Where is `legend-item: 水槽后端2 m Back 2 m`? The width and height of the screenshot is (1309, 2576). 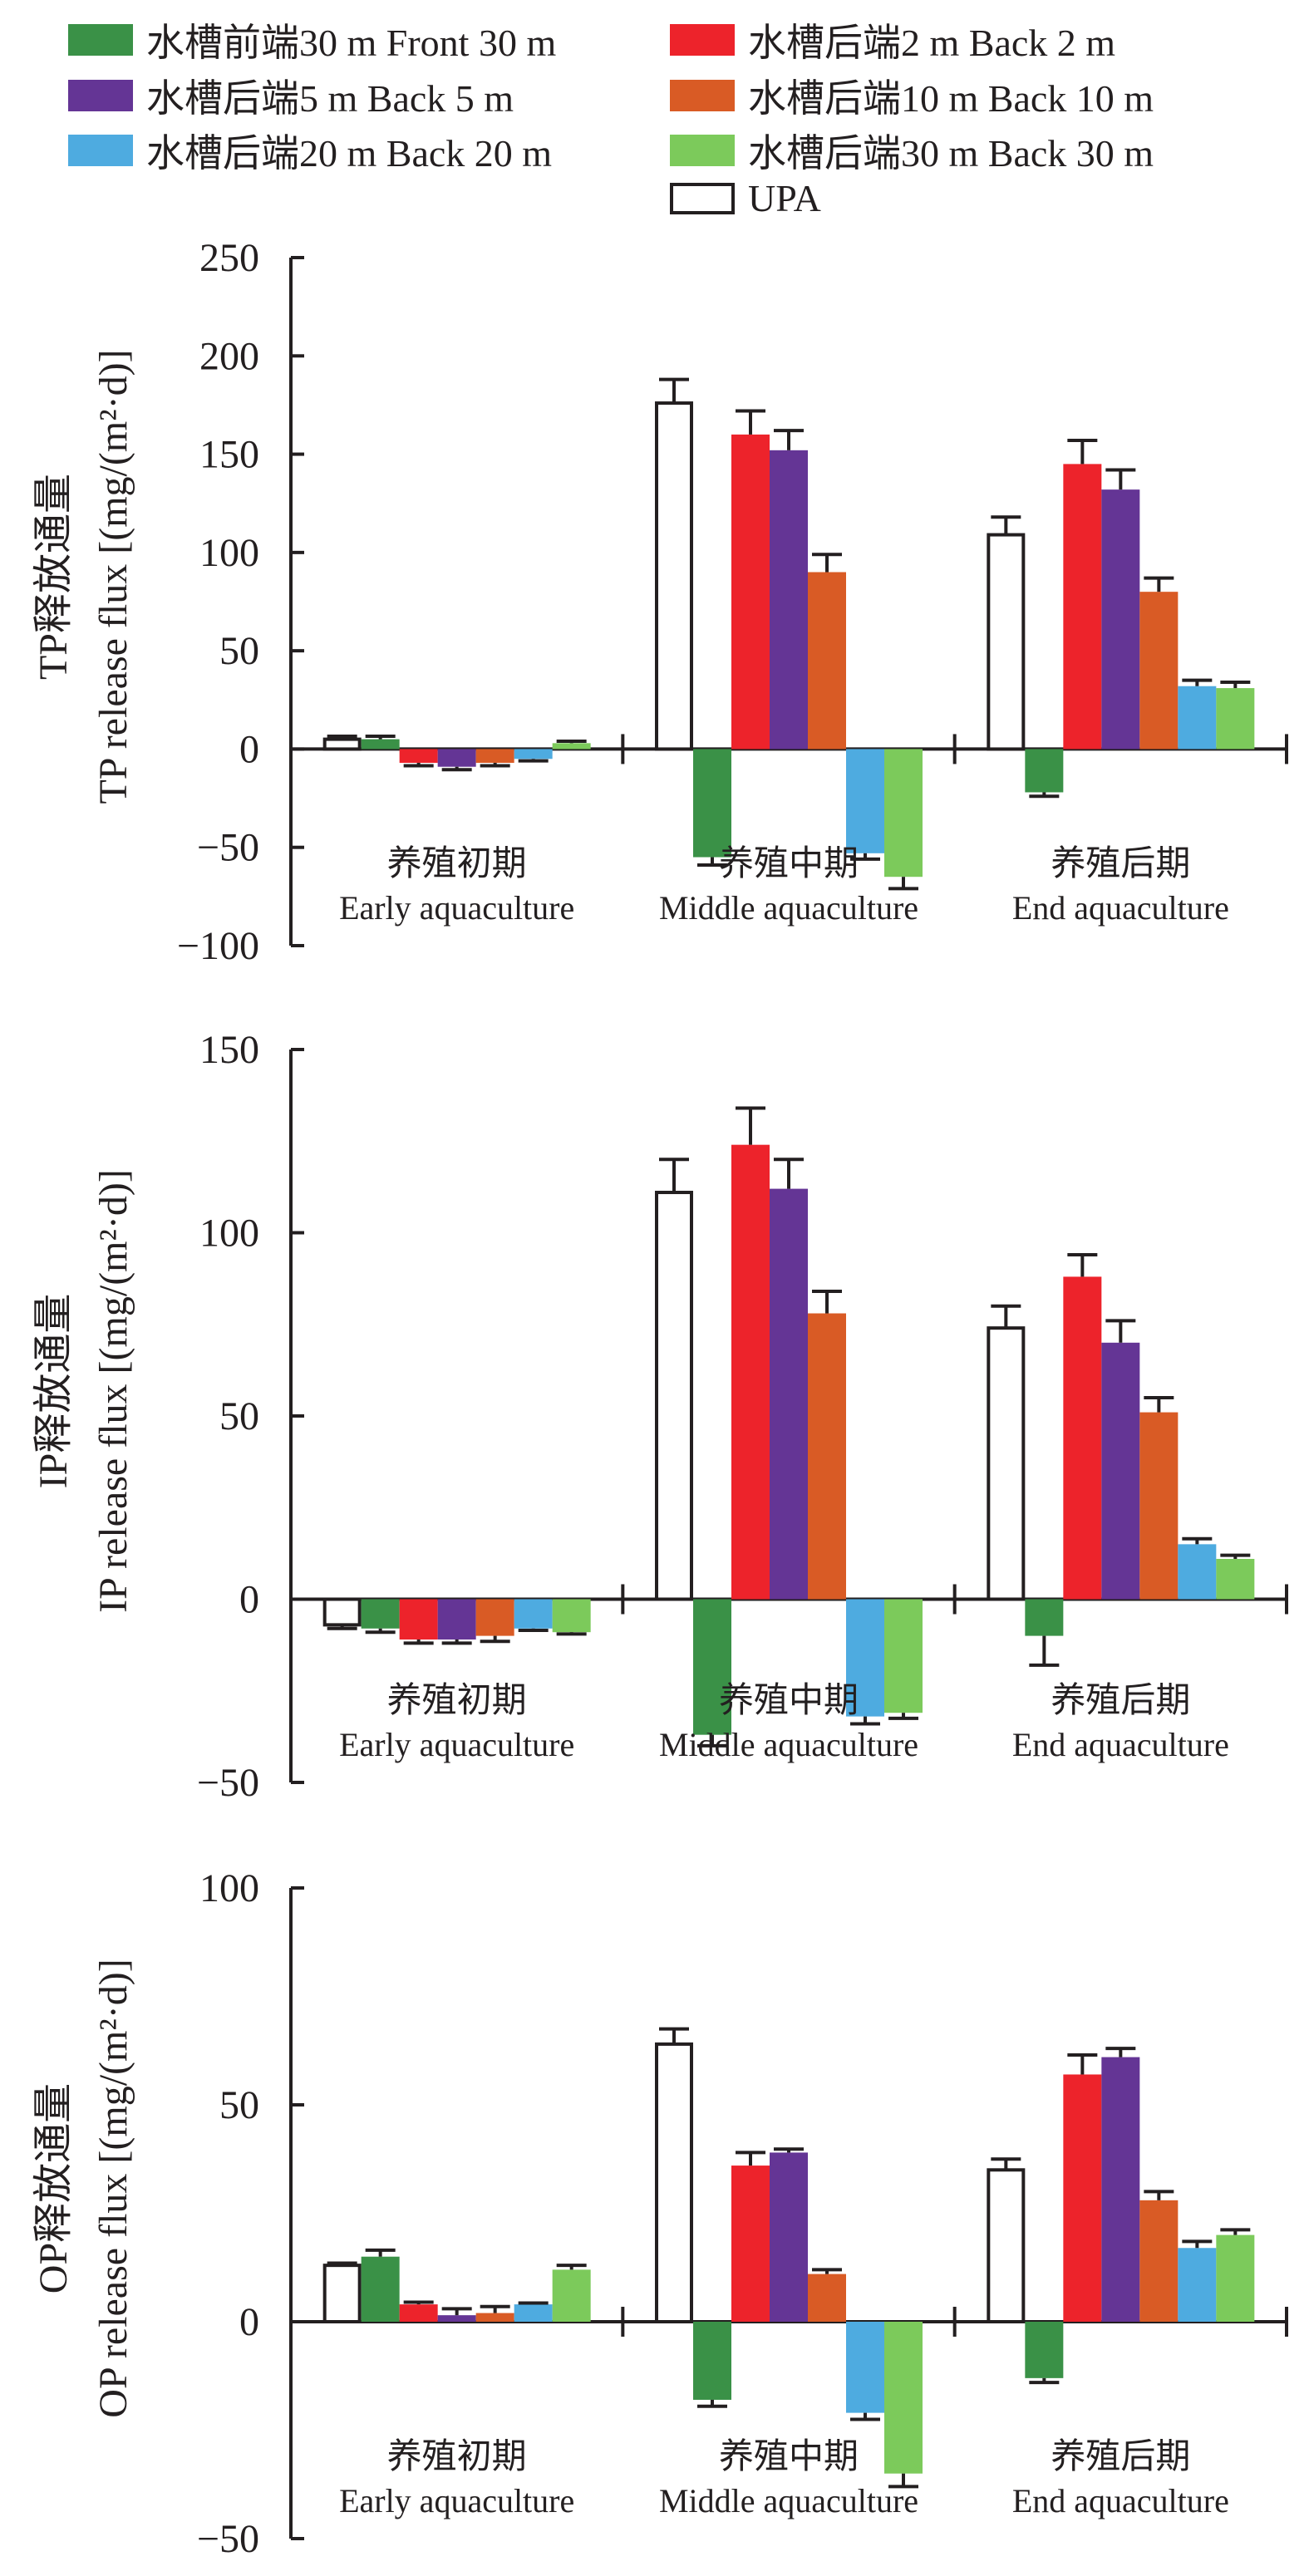 legend-item: 水槽后端2 m Back 2 m is located at coordinates (892, 39).